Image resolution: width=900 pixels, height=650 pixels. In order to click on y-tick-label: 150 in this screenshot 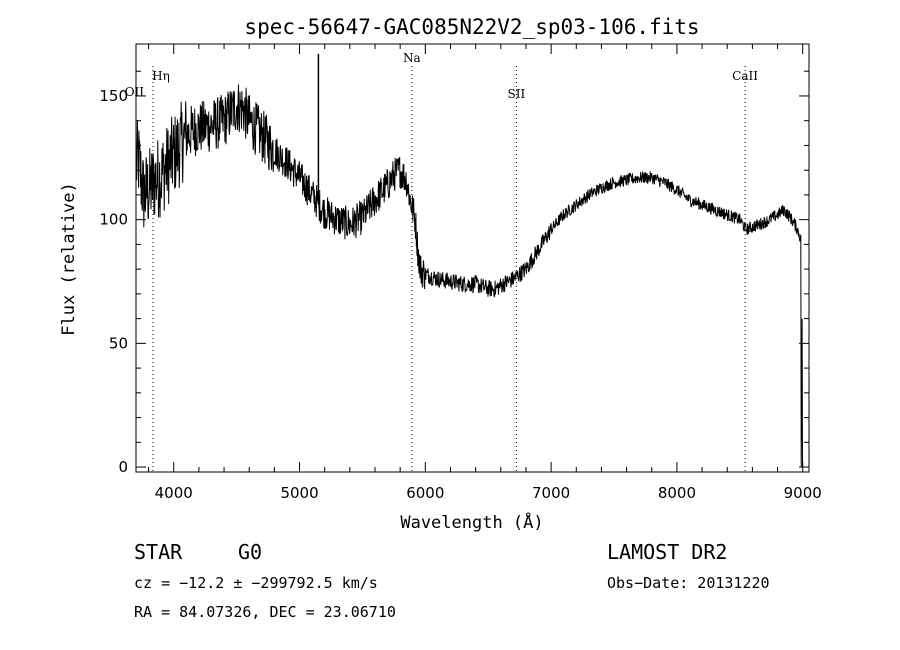, I will do `click(113, 96)`.